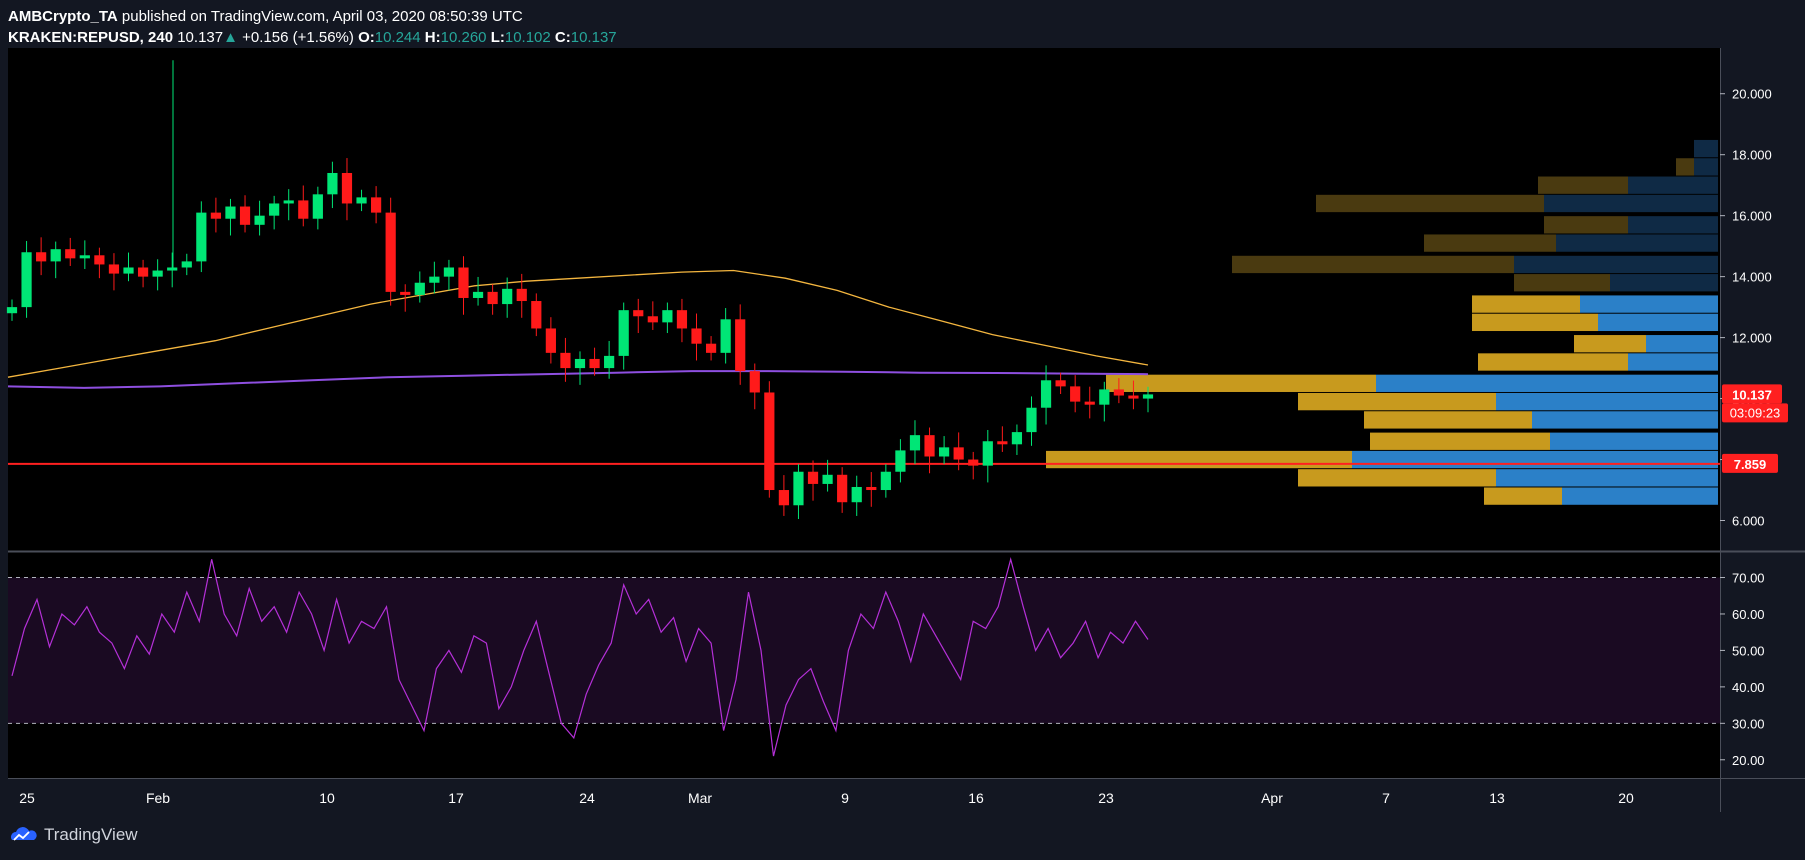 This screenshot has width=1805, height=860. What do you see at coordinates (497, 37) in the screenshot?
I see `low-label: L:` at bounding box center [497, 37].